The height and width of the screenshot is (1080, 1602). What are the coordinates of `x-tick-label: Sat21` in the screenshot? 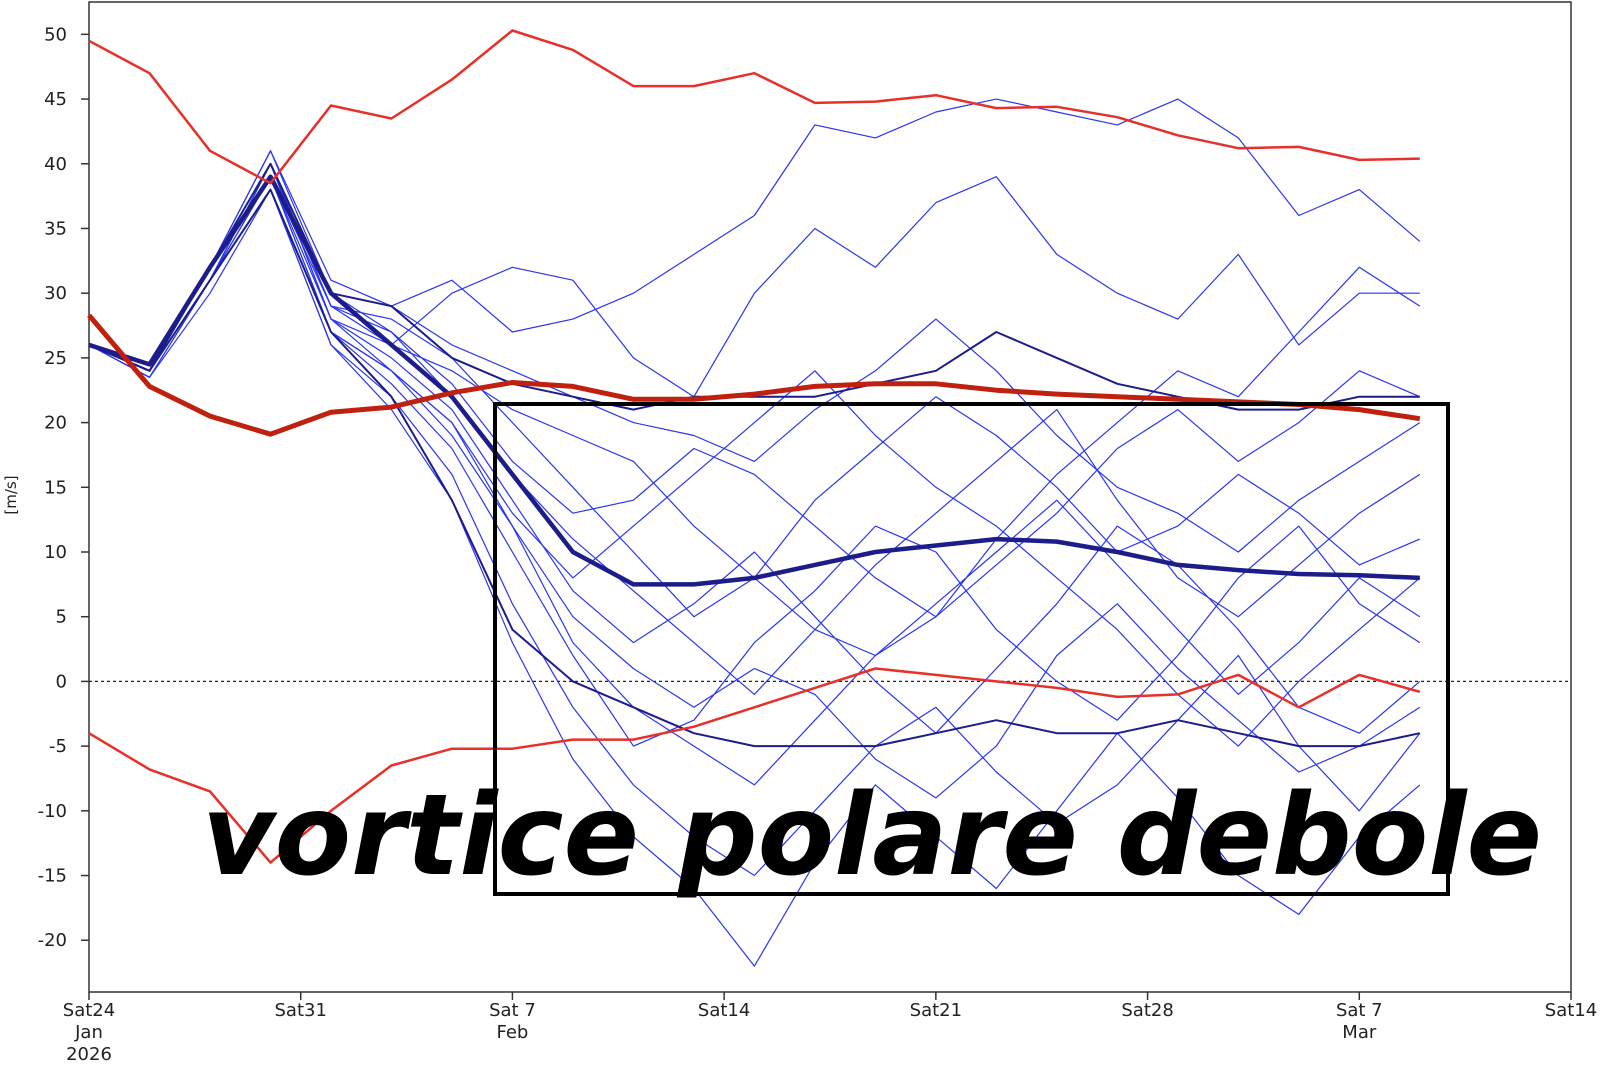 It's located at (936, 1010).